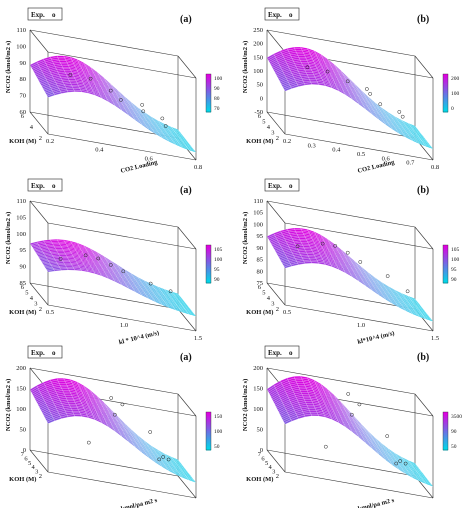 The height and width of the screenshot is (508, 474). What do you see at coordinates (186, 357) in the screenshot?
I see `panel-label: (a)` at bounding box center [186, 357].